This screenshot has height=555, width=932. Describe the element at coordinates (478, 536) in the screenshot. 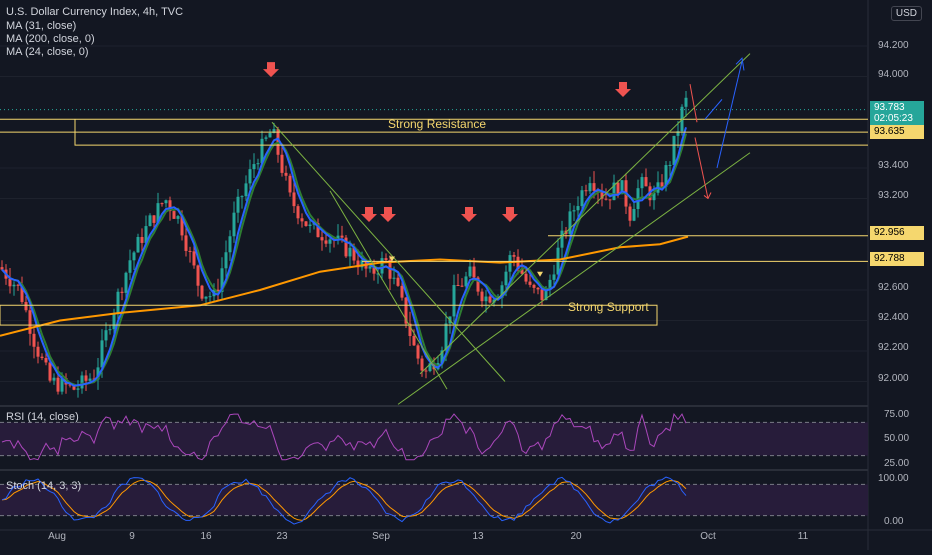

I see `x-tick: 13` at that location.